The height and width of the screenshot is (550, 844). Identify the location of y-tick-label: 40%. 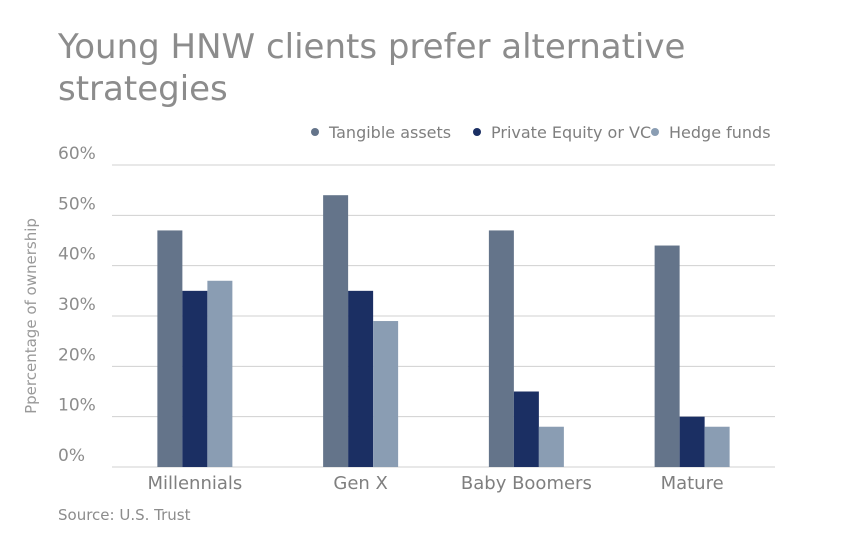
(77, 255).